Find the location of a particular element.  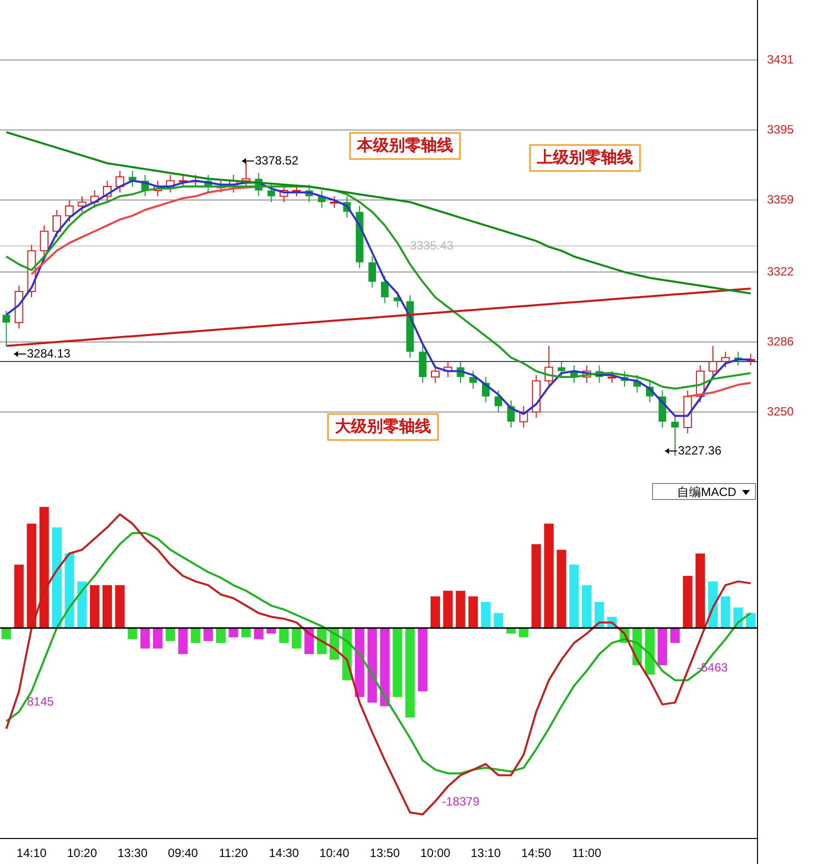

x-tick-label: 13:10 is located at coordinates (486, 853).